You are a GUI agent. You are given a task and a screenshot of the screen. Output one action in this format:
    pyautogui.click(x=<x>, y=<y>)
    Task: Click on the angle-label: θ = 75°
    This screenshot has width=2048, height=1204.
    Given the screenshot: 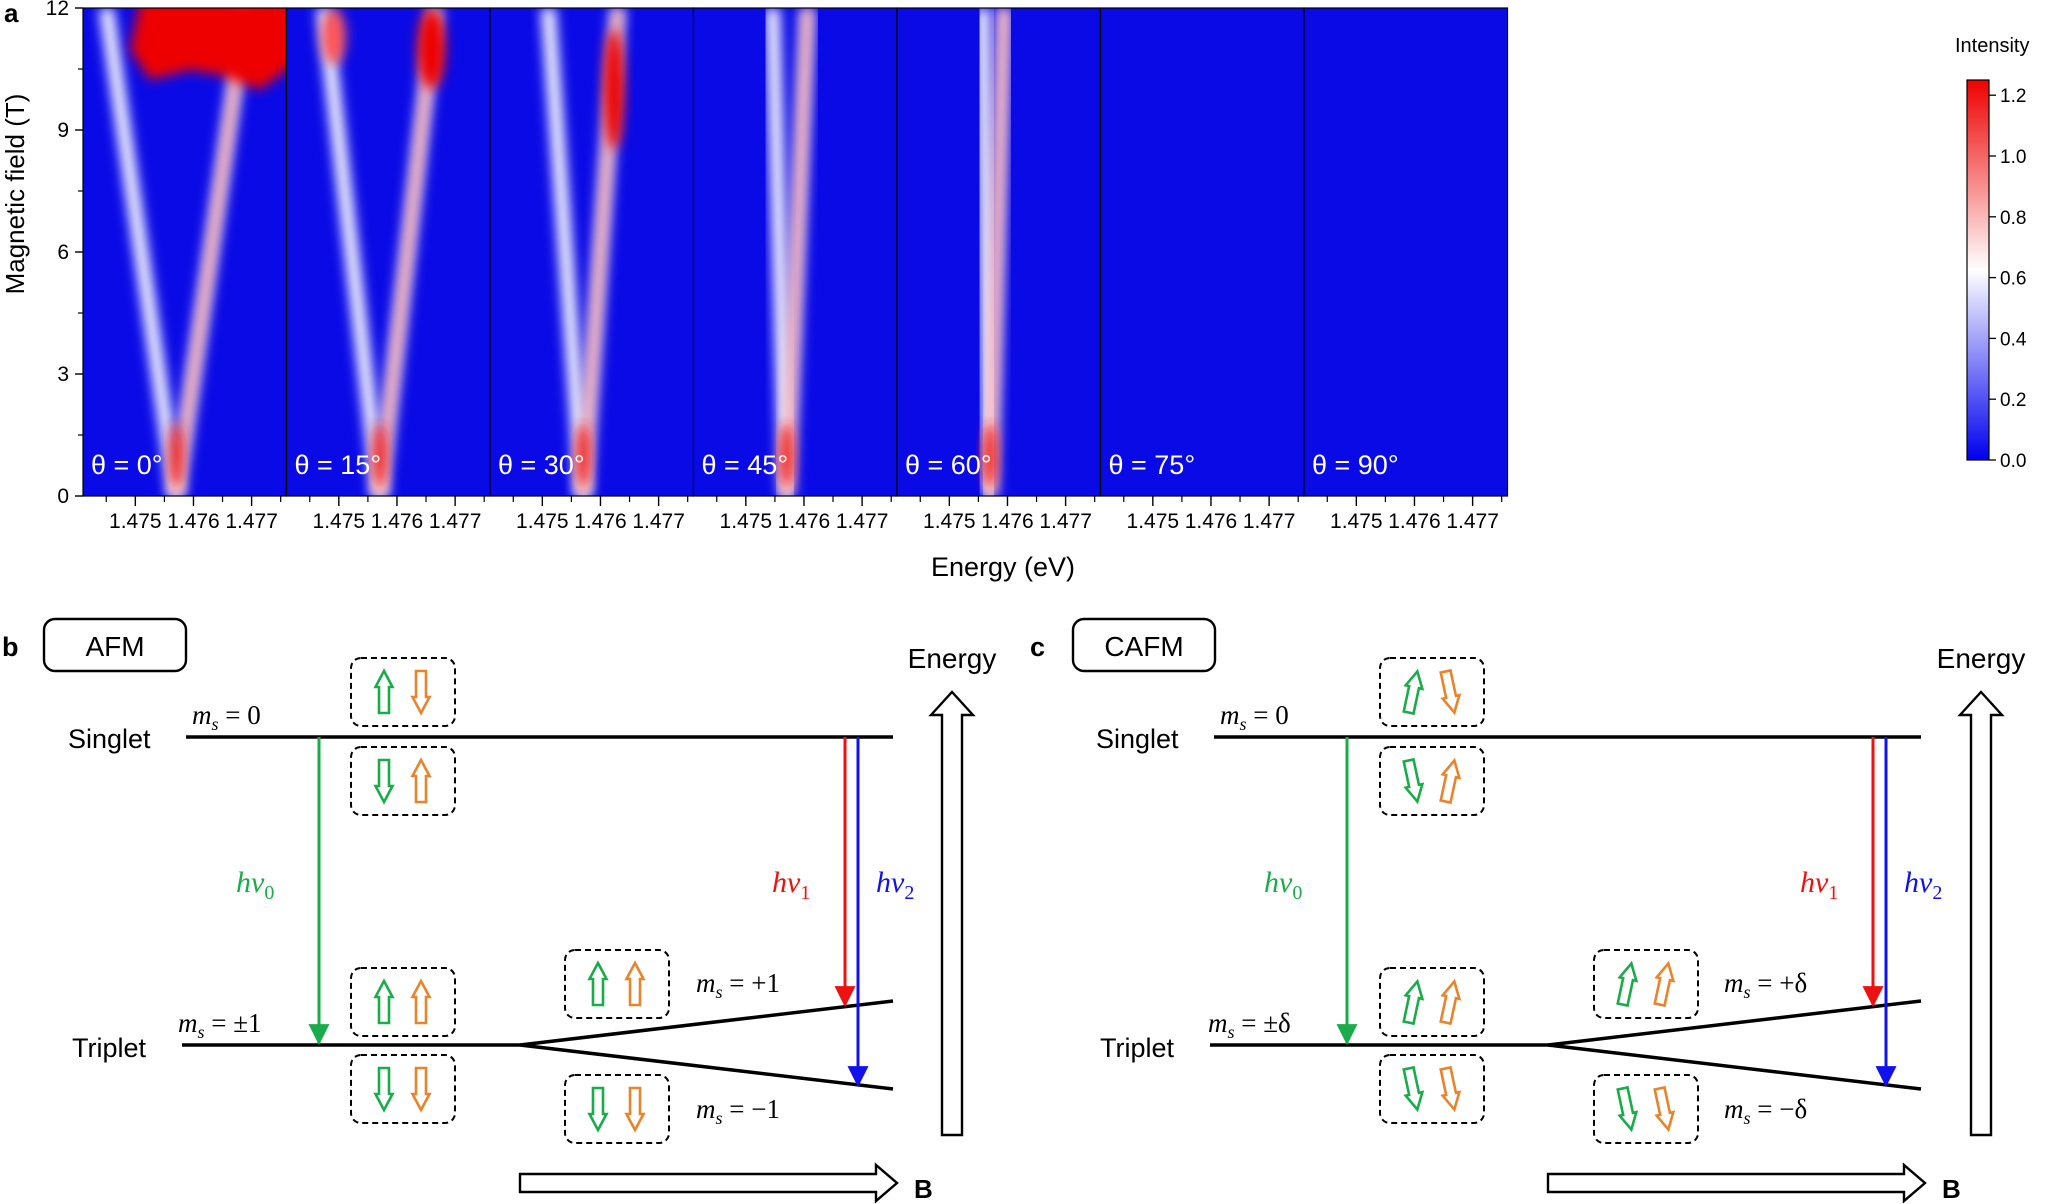 What is the action you would take?
    pyautogui.click(x=1152, y=465)
    